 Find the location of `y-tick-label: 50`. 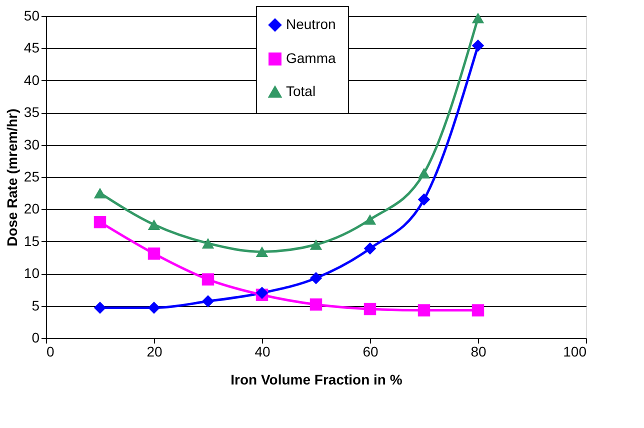

y-tick-label: 50 is located at coordinates (32, 16).